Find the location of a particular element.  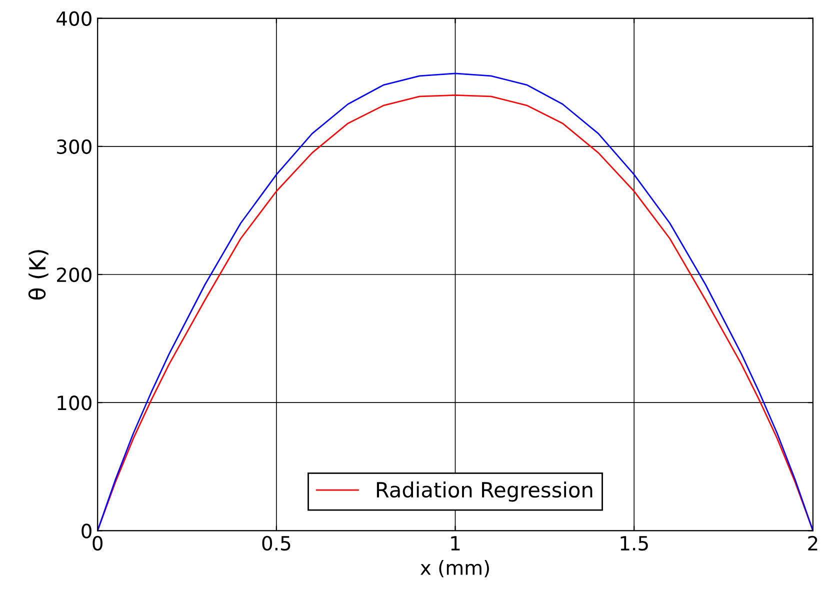

x-axis-title: x (mm) is located at coordinates (454, 569).